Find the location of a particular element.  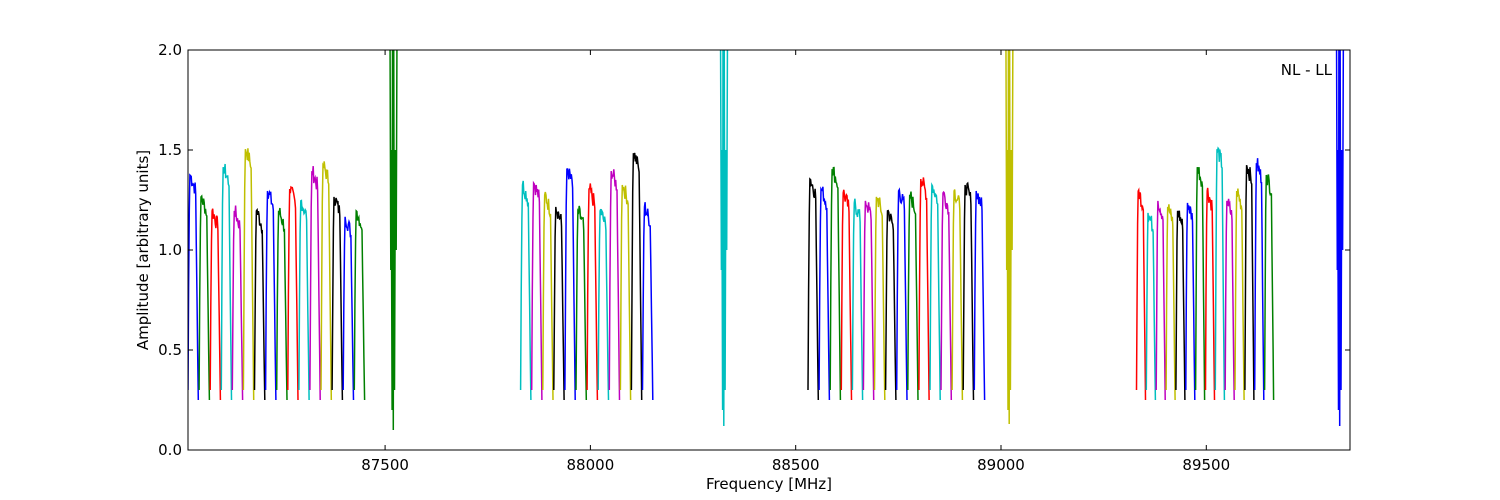

y-tick-label: 2.0 is located at coordinates (170, 50).